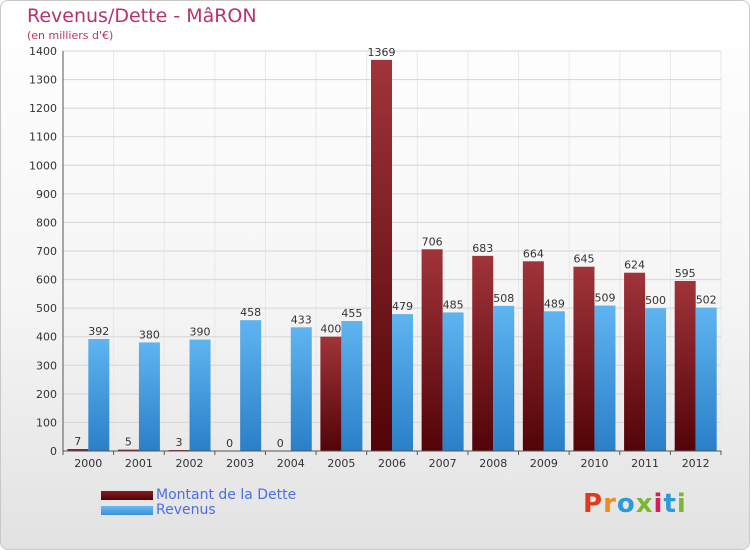 The width and height of the screenshot is (750, 550). What do you see at coordinates (533, 253) in the screenshot?
I see `value-label-debt-2009: 664` at bounding box center [533, 253].